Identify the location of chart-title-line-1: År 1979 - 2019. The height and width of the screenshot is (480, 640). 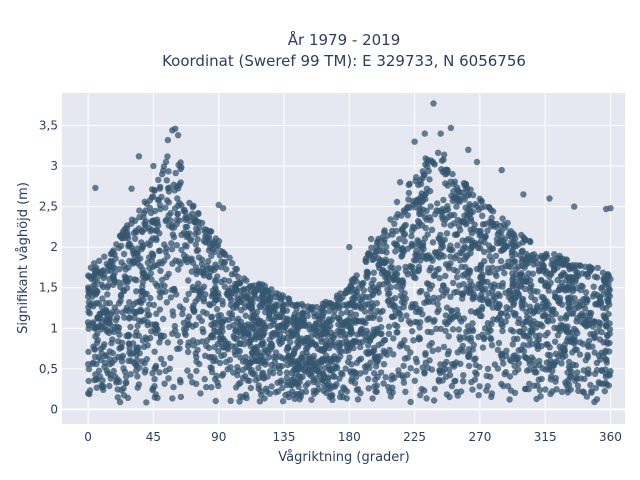
(344, 39).